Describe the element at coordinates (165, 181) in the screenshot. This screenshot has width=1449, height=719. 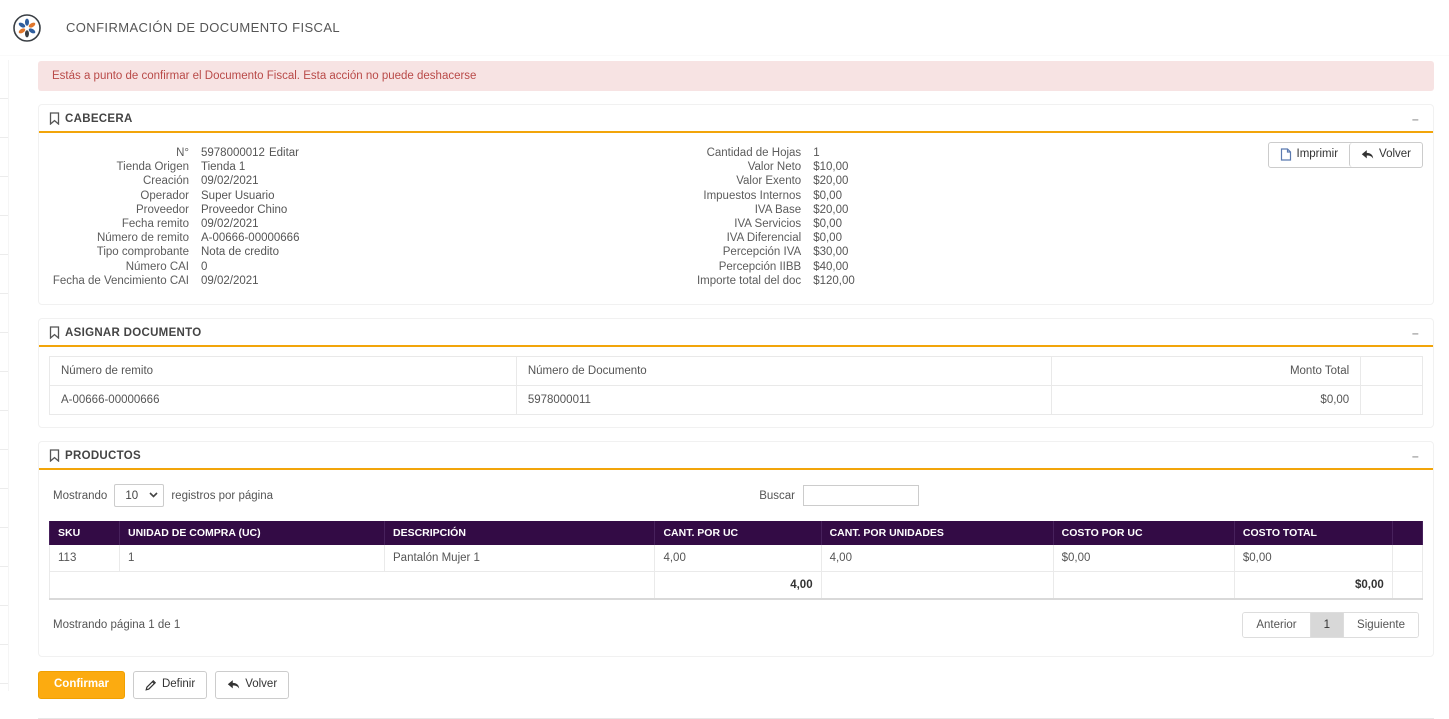
I see `field-label: Creación` at that location.